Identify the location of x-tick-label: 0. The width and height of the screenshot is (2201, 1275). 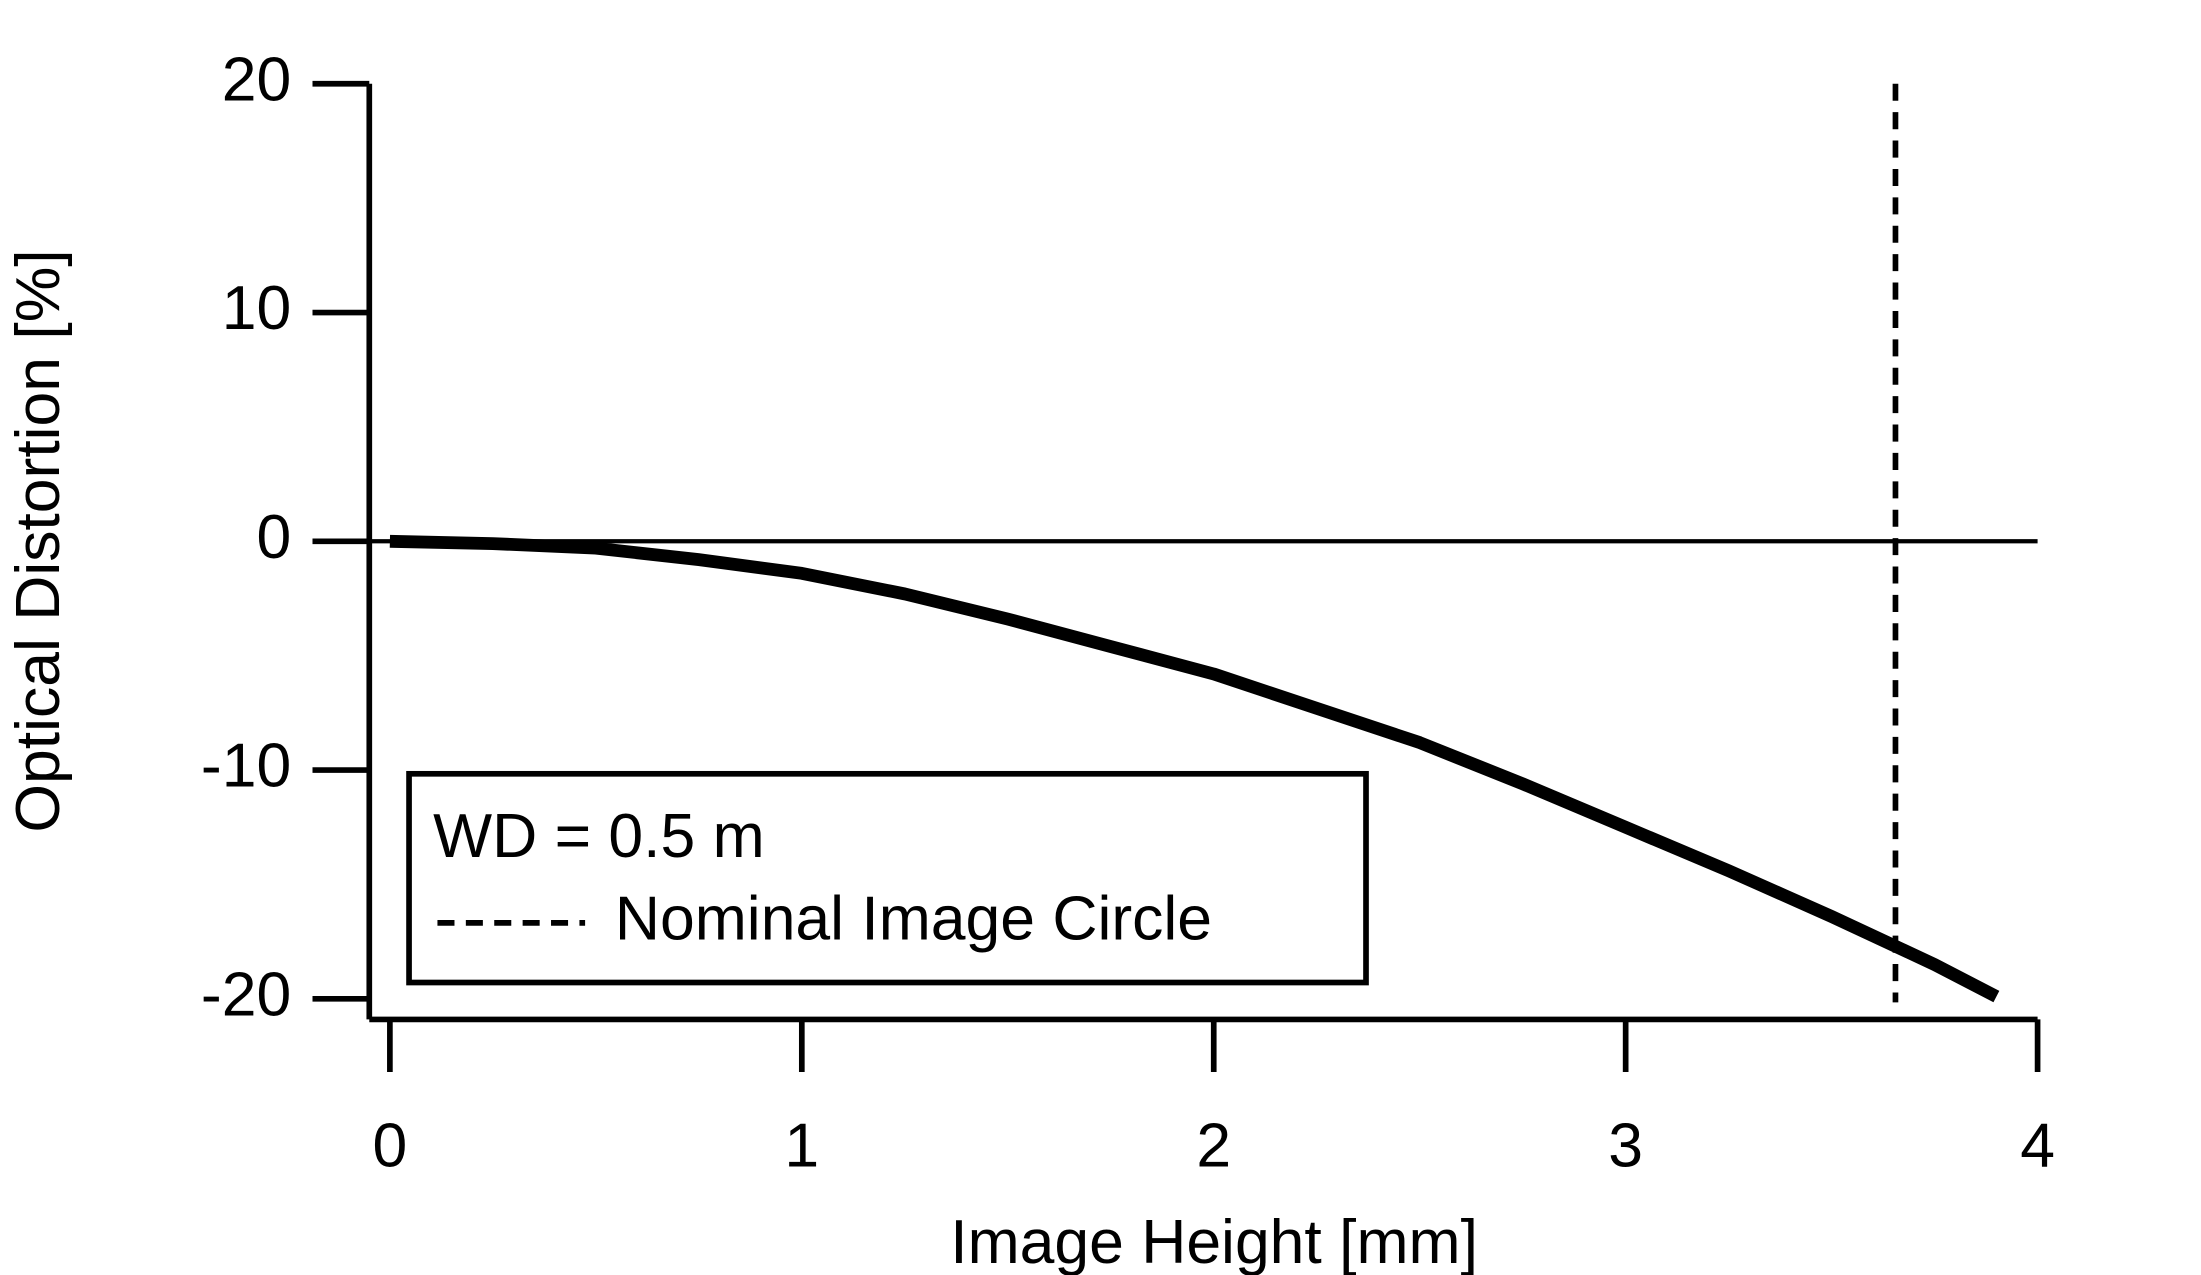
(390, 1146).